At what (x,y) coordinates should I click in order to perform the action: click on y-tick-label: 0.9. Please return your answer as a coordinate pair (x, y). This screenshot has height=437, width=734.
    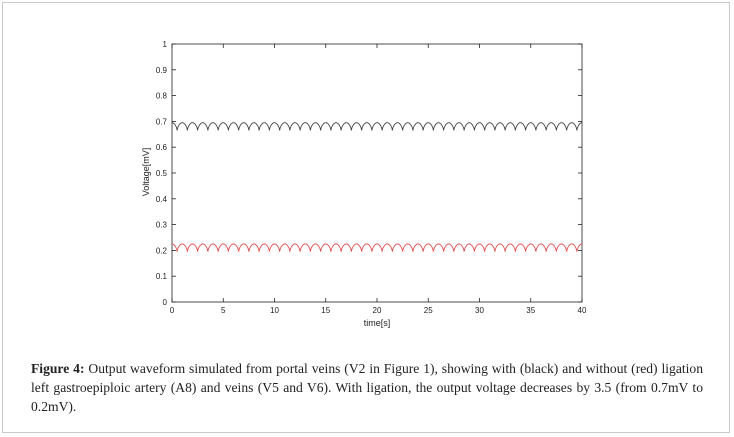
    Looking at the image, I should click on (162, 70).